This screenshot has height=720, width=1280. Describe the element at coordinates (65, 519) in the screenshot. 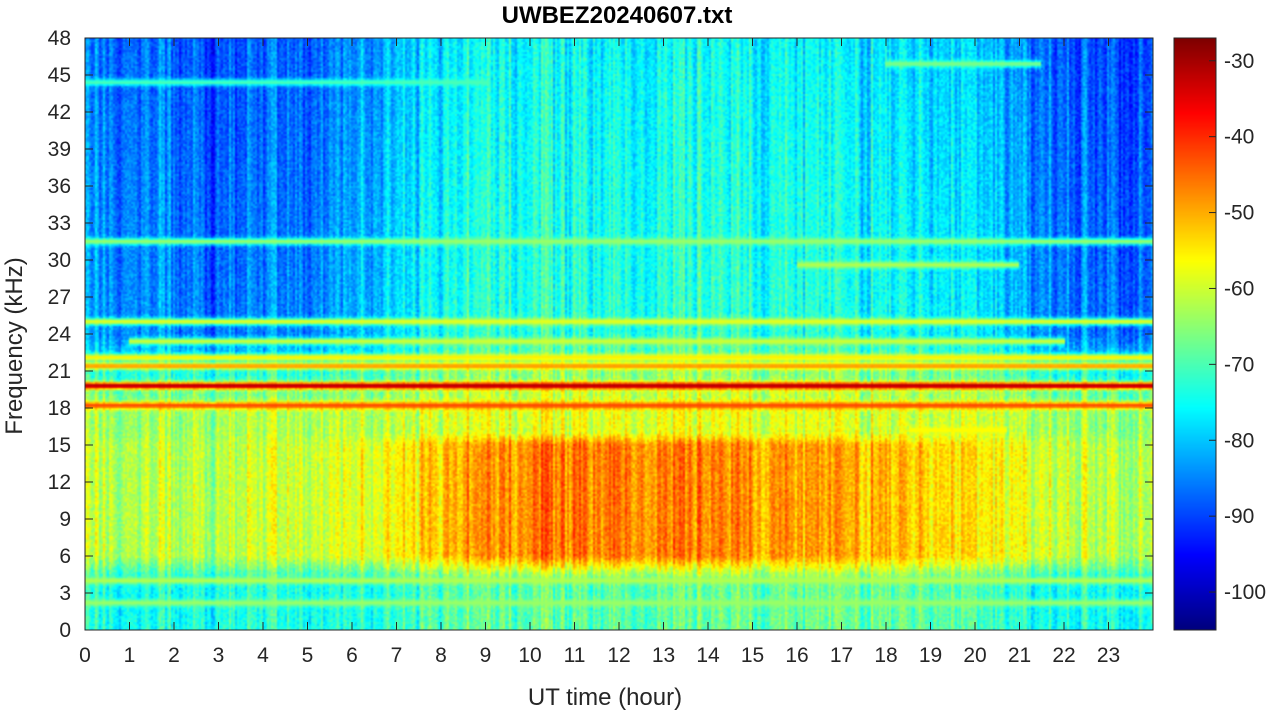

I see `y-tick-label: 9` at that location.